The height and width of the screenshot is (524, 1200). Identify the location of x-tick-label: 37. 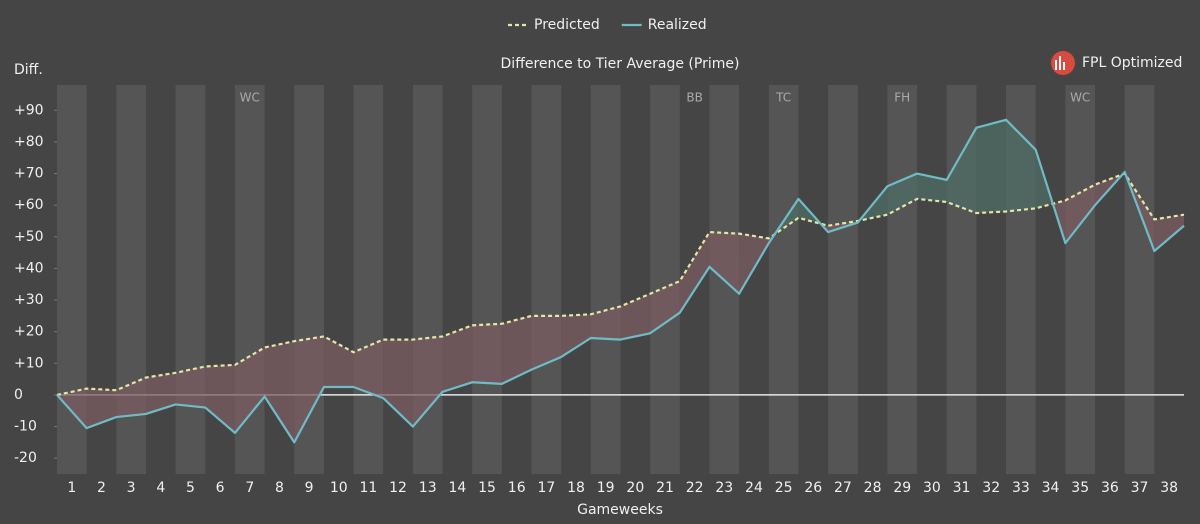
(1140, 488).